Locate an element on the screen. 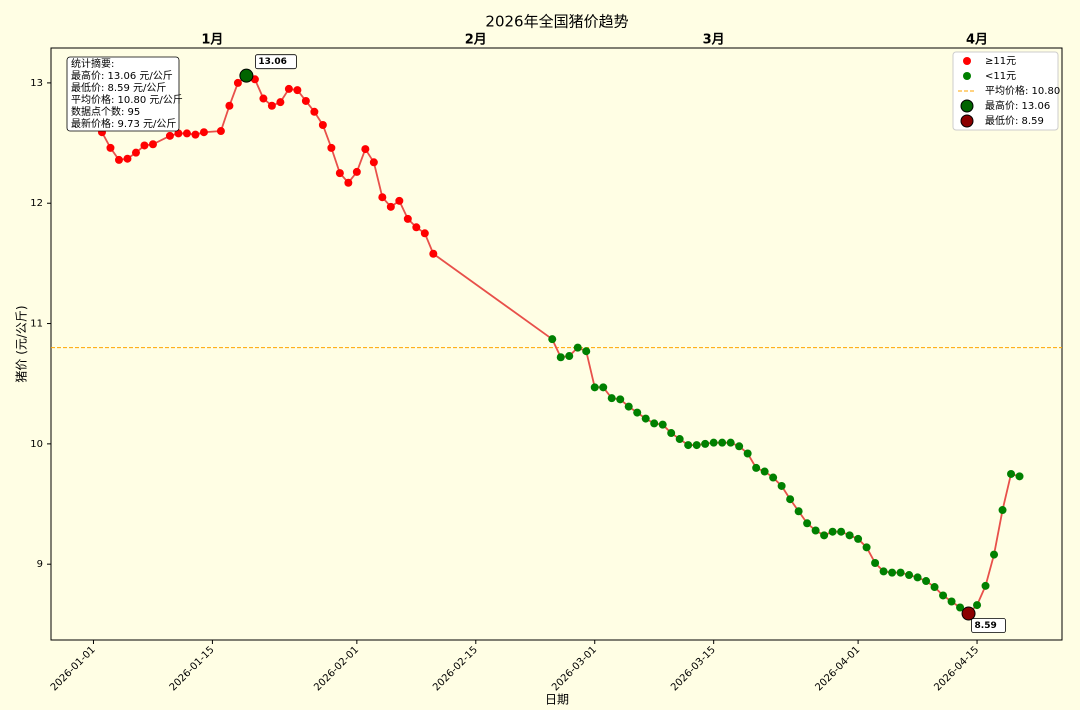 The image size is (1080, 710). chart-title: 2026年全国猪价趋势 is located at coordinates (556, 22).